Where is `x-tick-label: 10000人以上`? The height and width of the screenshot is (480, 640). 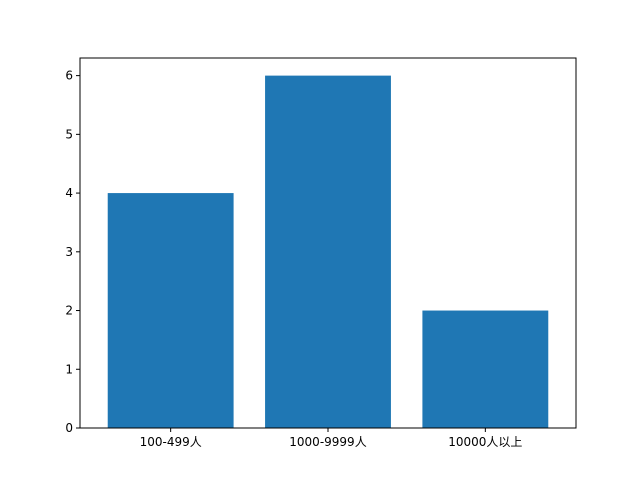
x-tick-label: 10000人以上 is located at coordinates (485, 442).